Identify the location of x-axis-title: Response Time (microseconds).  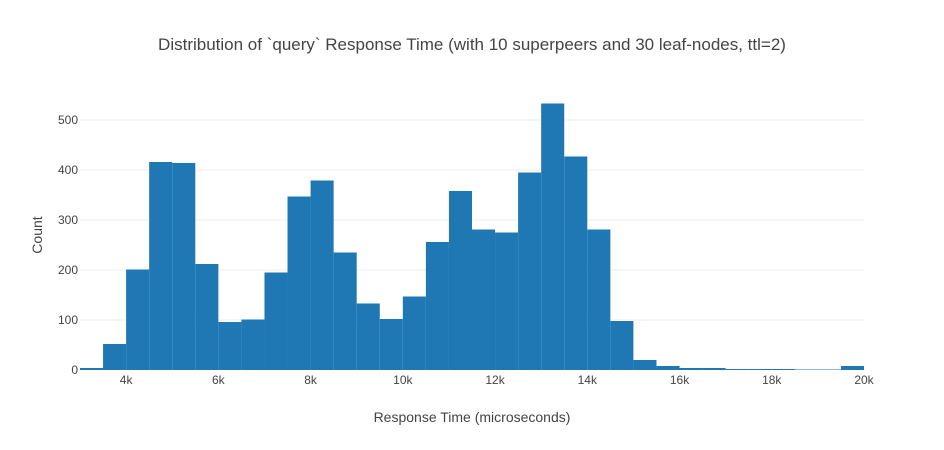
(472, 417).